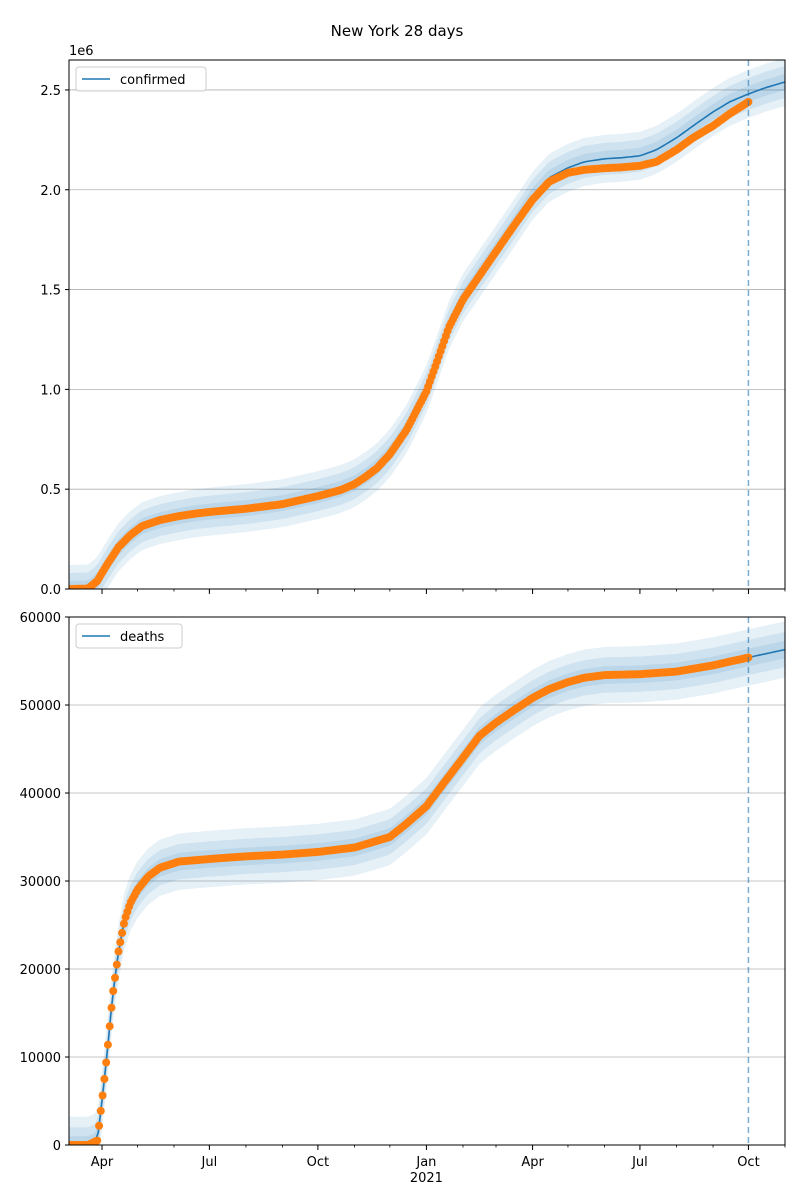 Image resolution: width=800 pixels, height=1200 pixels. Describe the element at coordinates (40, 970) in the screenshot. I see `y-tick-label: 20000` at that location.